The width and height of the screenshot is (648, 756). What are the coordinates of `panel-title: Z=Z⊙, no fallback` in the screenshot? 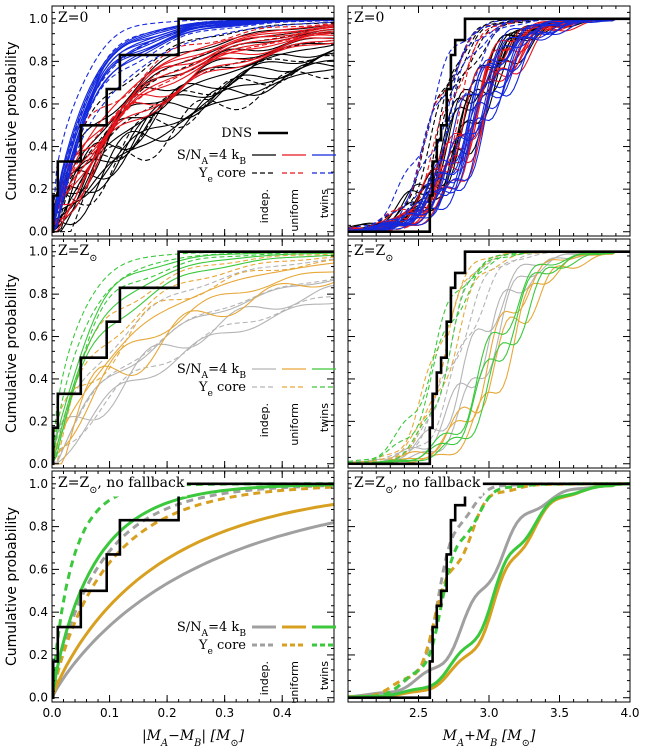 It's located at (121, 485).